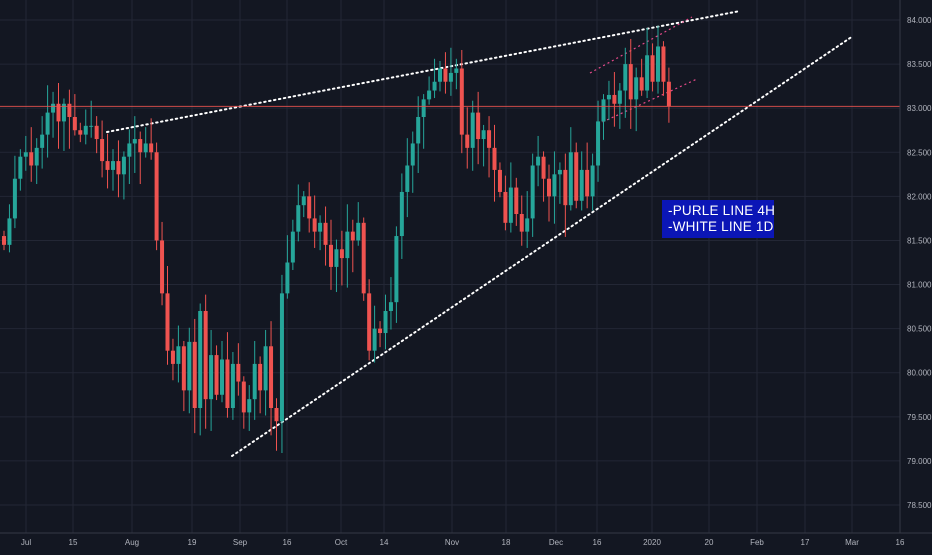 The height and width of the screenshot is (555, 932). What do you see at coordinates (652, 542) in the screenshot?
I see `x-tick-label: 2020` at bounding box center [652, 542].